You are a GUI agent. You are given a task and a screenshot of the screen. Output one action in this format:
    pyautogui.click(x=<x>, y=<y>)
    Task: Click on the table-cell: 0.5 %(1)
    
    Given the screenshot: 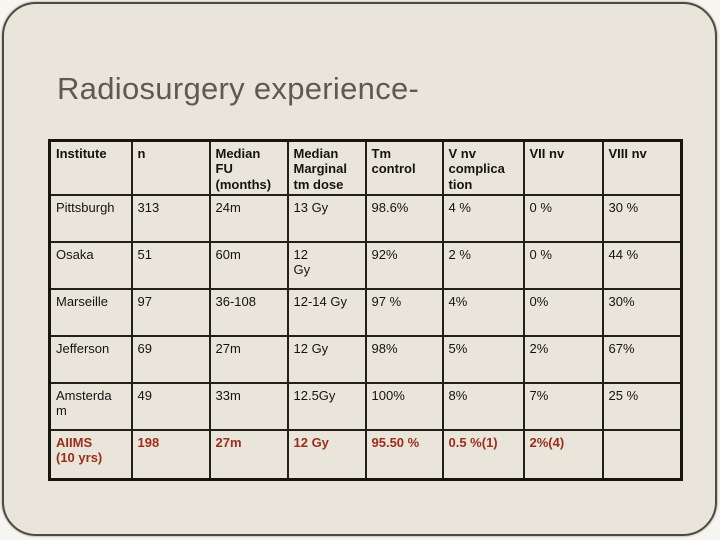 What is the action you would take?
    pyautogui.click(x=483, y=454)
    